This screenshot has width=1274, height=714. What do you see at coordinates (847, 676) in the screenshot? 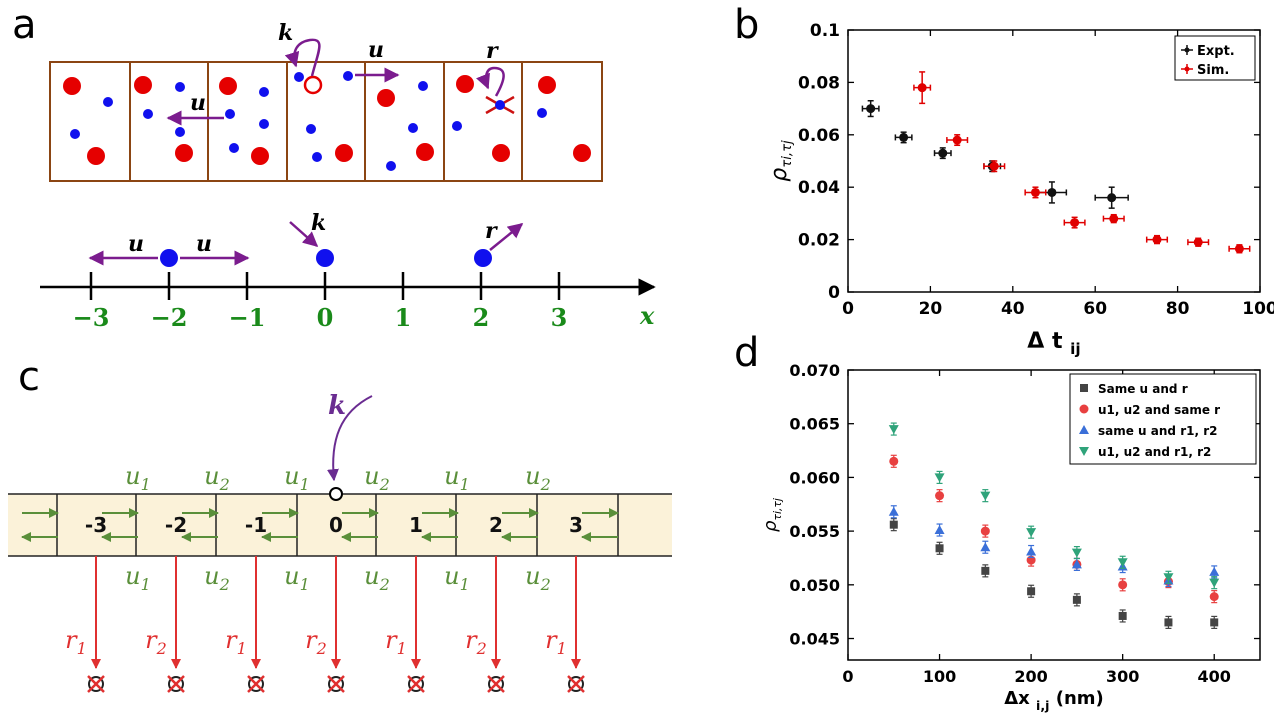
I see `x-tick-label: 0` at bounding box center [847, 676].